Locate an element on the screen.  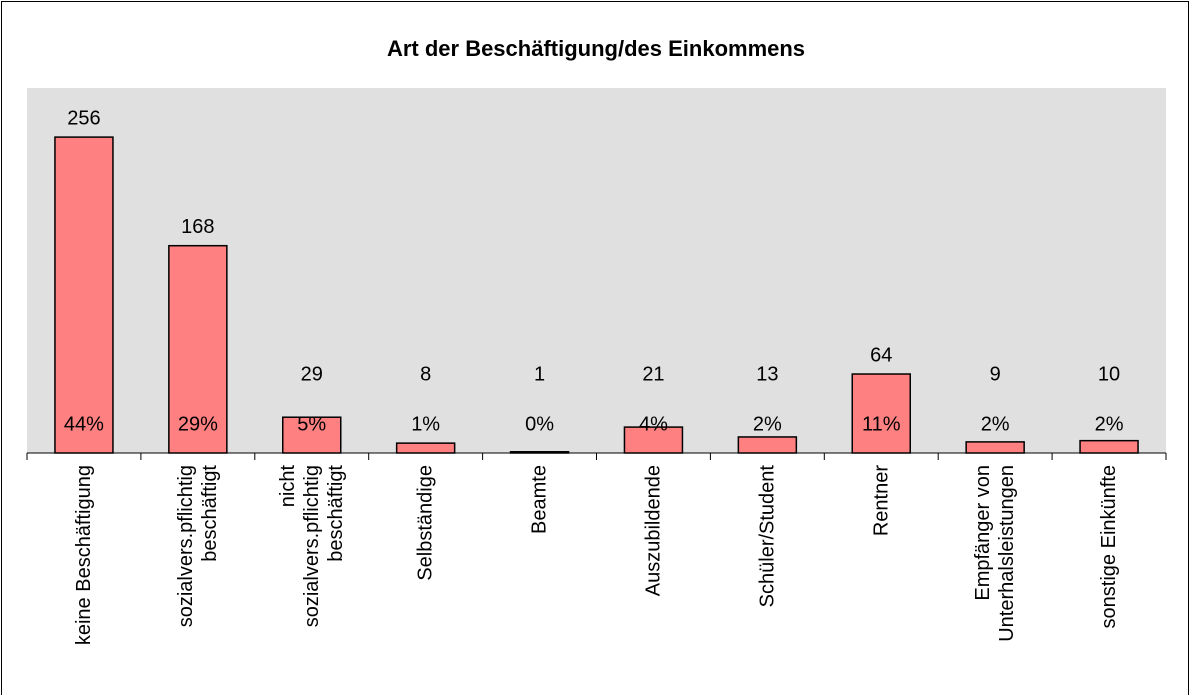
x-tick-label: Empfänger von Unterhalsleistungen is located at coordinates (995, 553).